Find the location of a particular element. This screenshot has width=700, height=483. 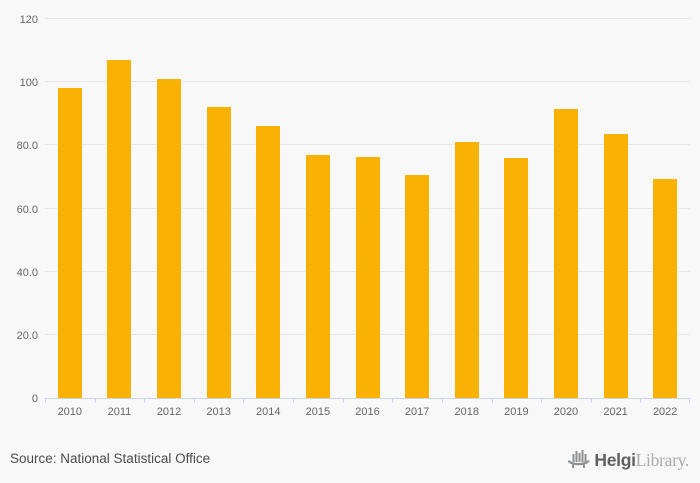

x-tick-label: 2015 is located at coordinates (318, 412).